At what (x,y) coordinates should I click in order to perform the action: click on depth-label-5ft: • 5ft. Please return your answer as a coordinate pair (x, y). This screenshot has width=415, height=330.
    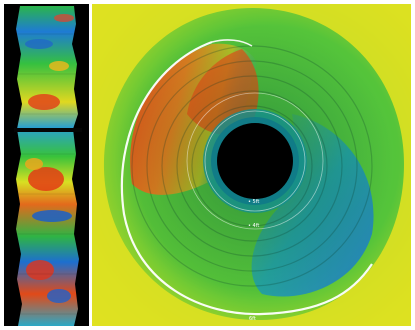
    Looking at the image, I should click on (253, 202).